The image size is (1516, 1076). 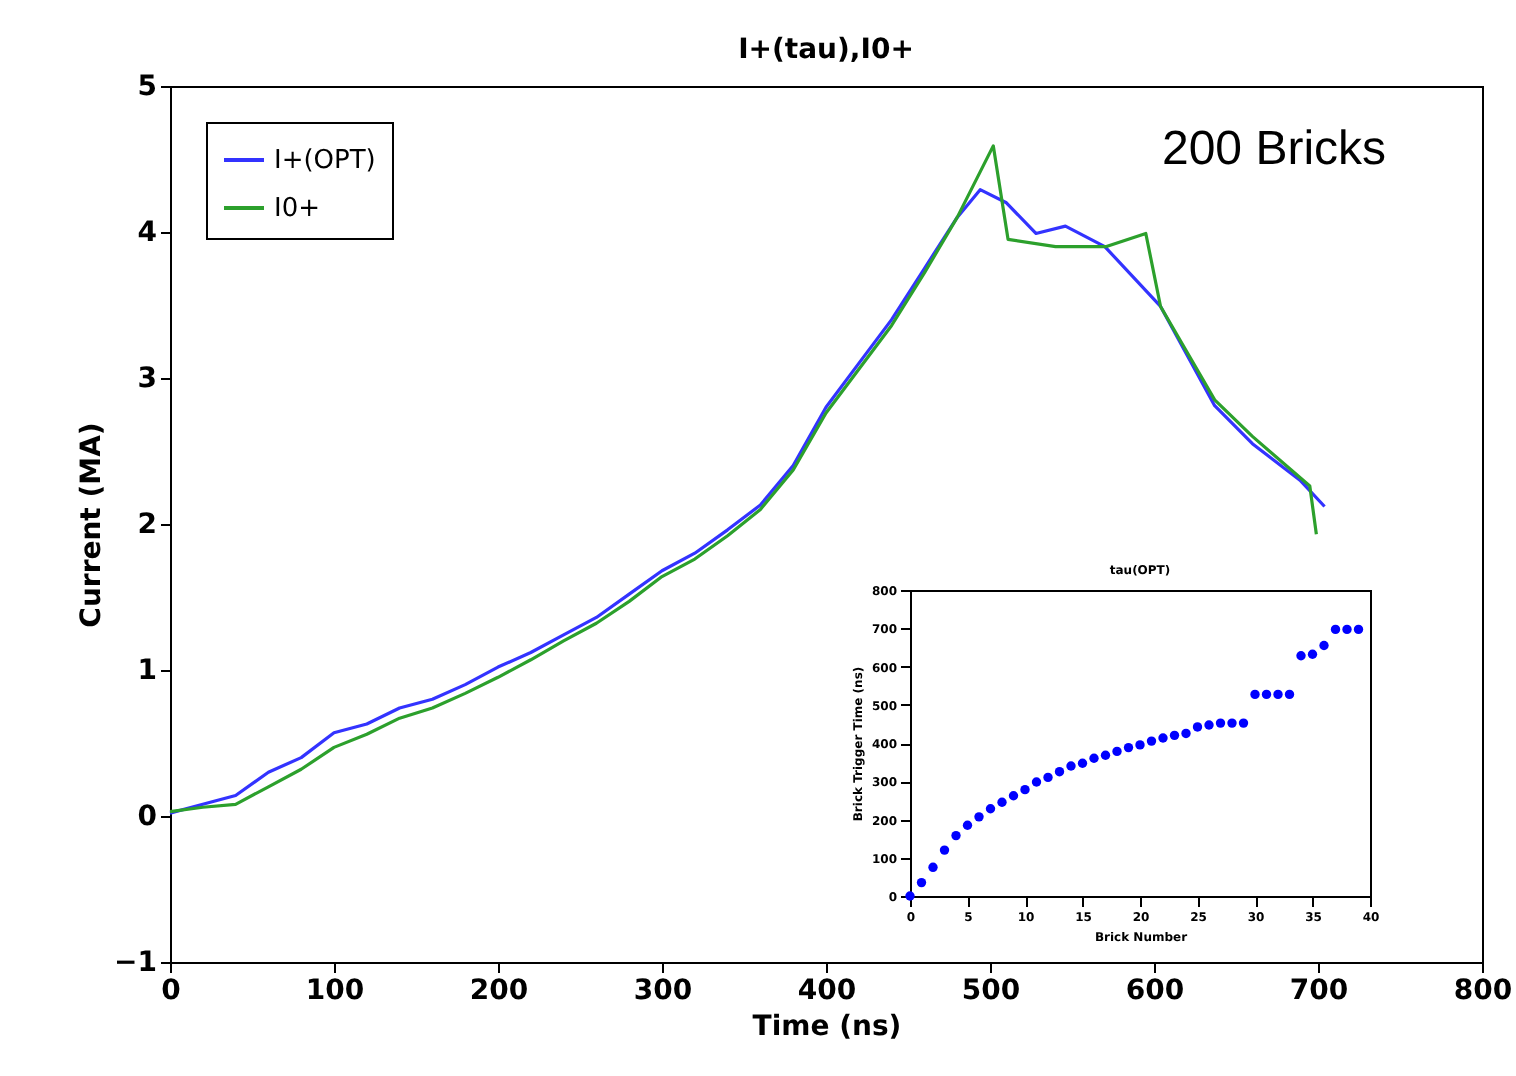 What do you see at coordinates (147, 233) in the screenshot?
I see `y-tick-label: 4` at bounding box center [147, 233].